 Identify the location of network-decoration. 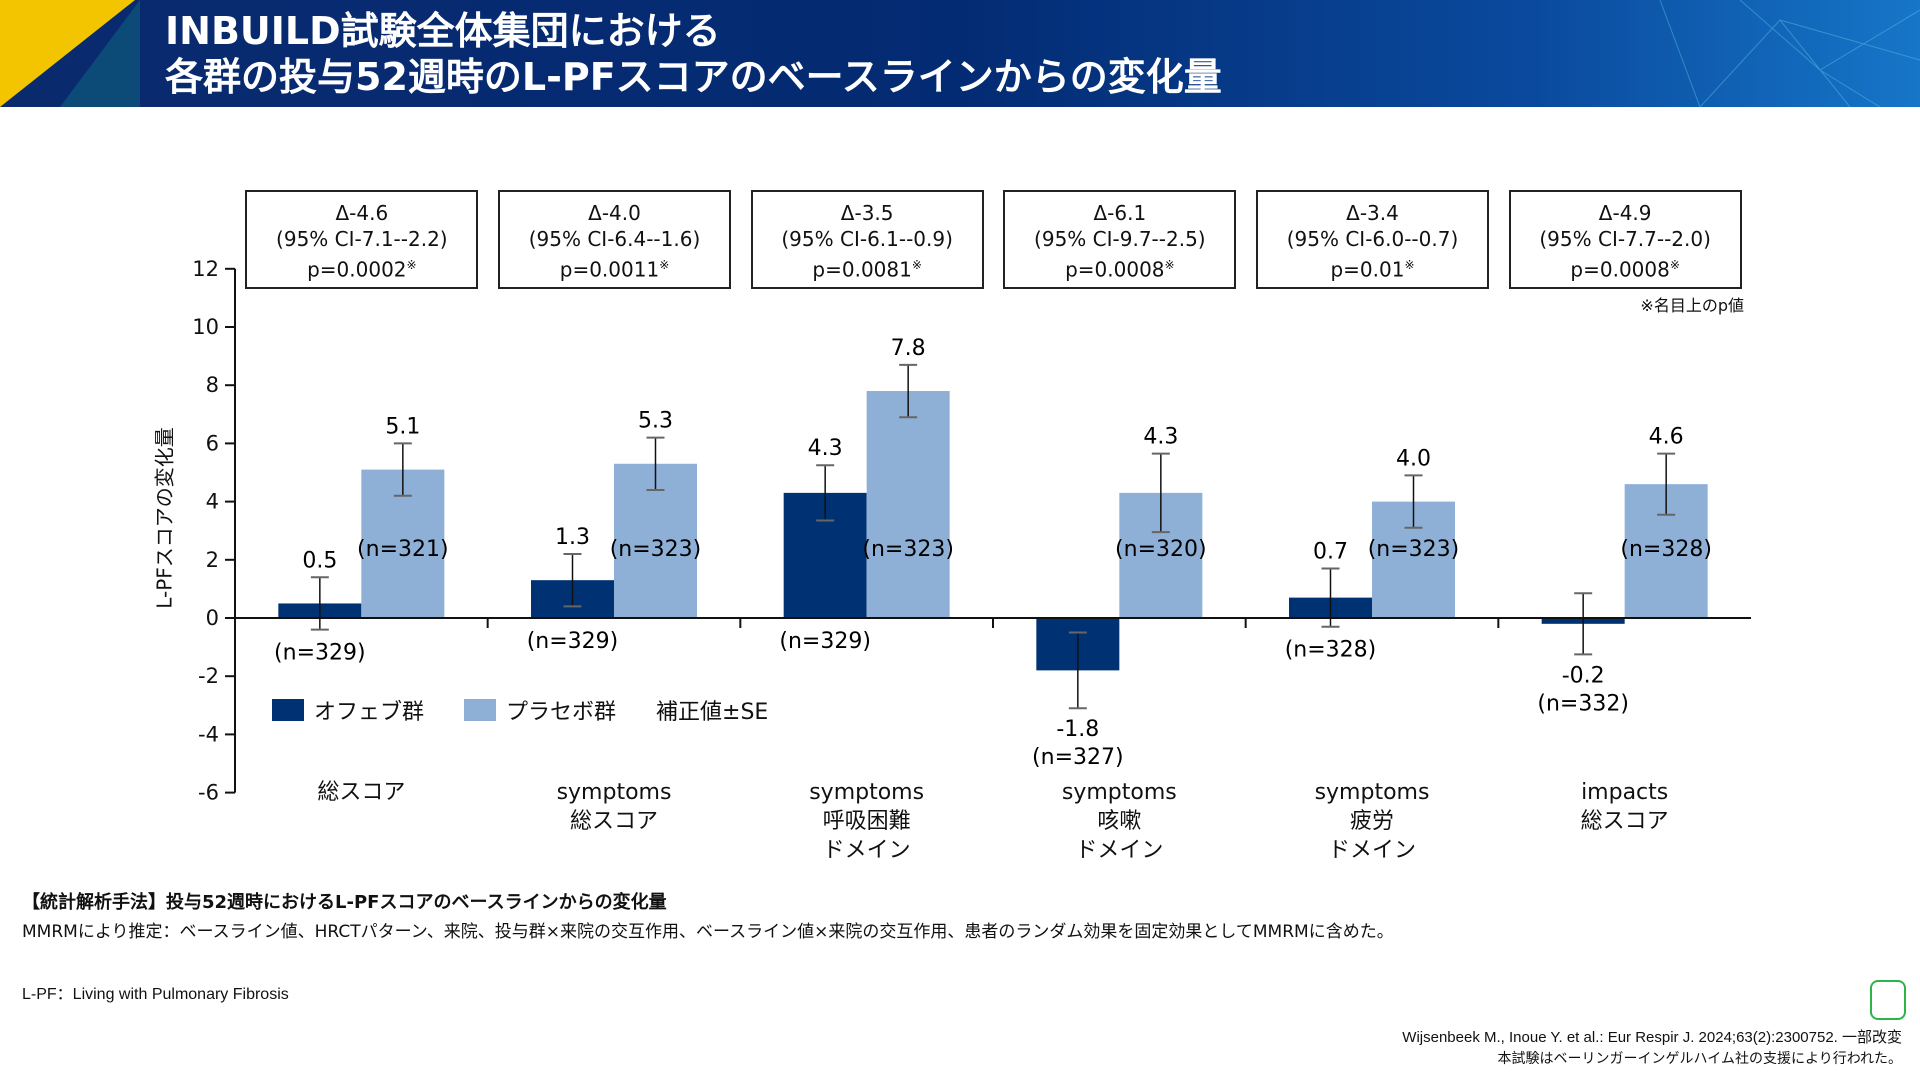
(1789, 53).